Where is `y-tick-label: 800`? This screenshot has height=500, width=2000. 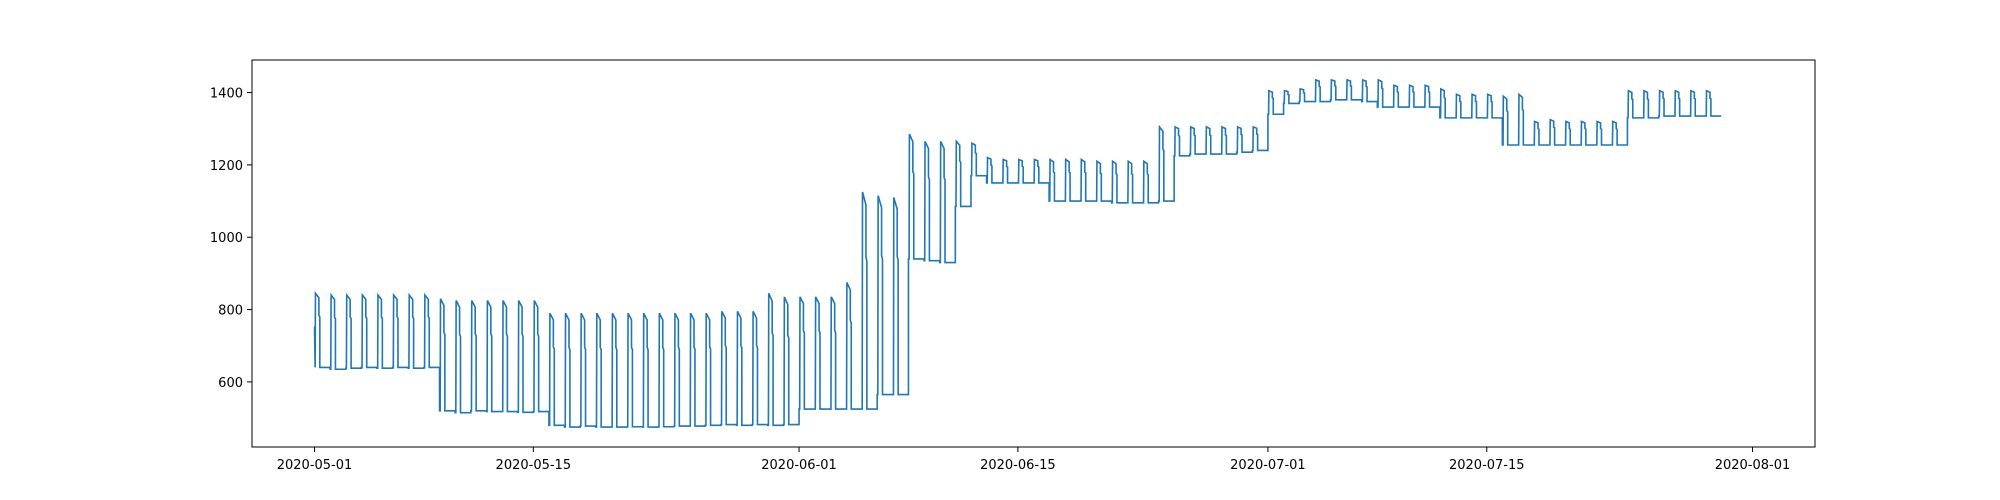 y-tick-label: 800 is located at coordinates (230, 311).